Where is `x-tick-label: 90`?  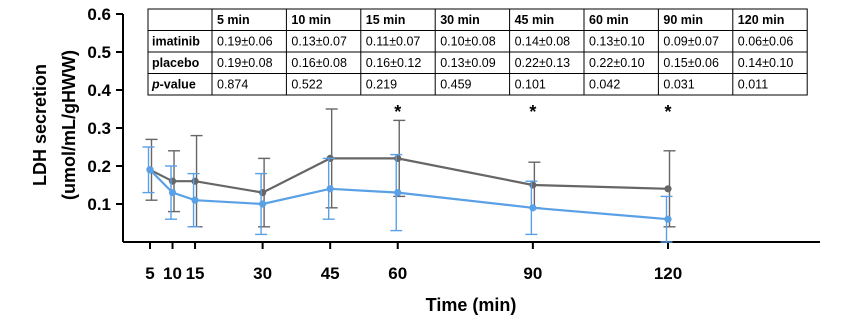 x-tick-label: 90 is located at coordinates (532, 273).